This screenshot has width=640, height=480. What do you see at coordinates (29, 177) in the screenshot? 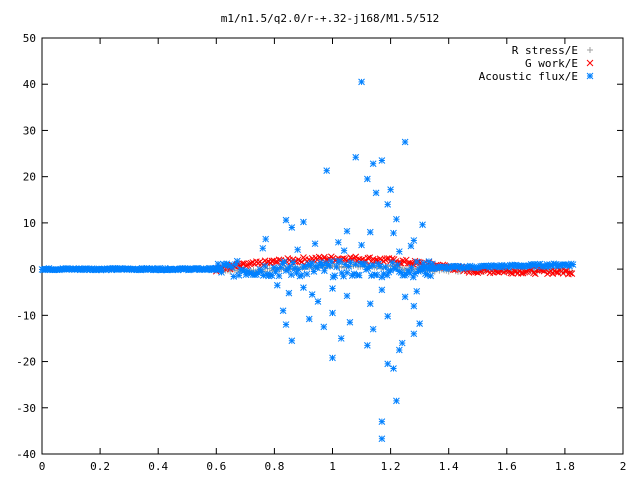
I see `y-tick-label: 20` at bounding box center [29, 177].